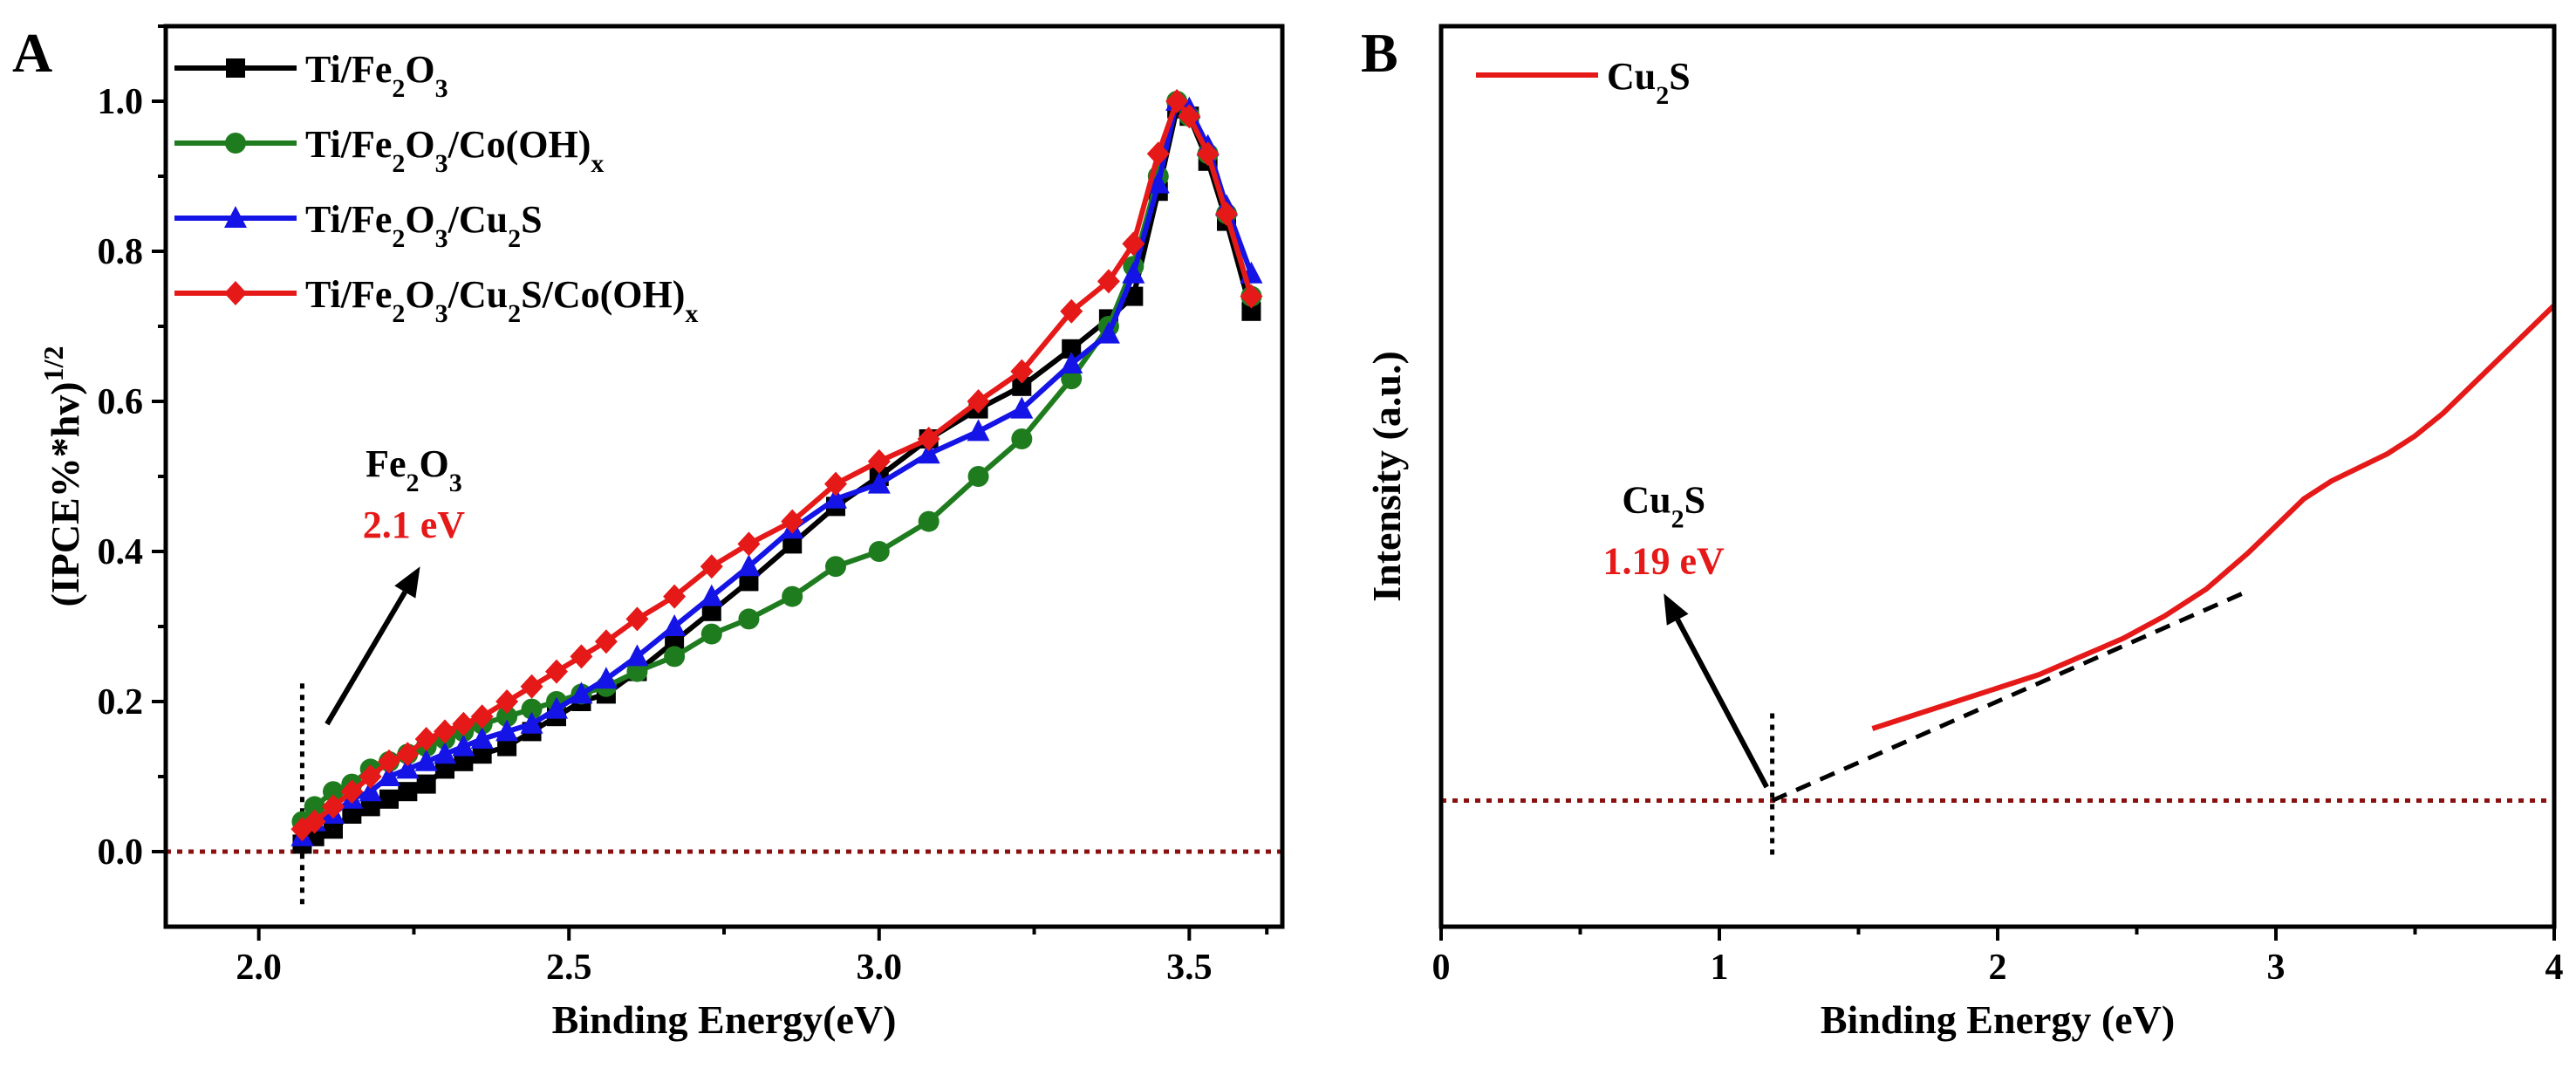 Image resolution: width=2576 pixels, height=1075 pixels. Describe the element at coordinates (454, 150) in the screenshot. I see `legend-entry: Ti/Fe2O3/Co(OH)x` at that location.